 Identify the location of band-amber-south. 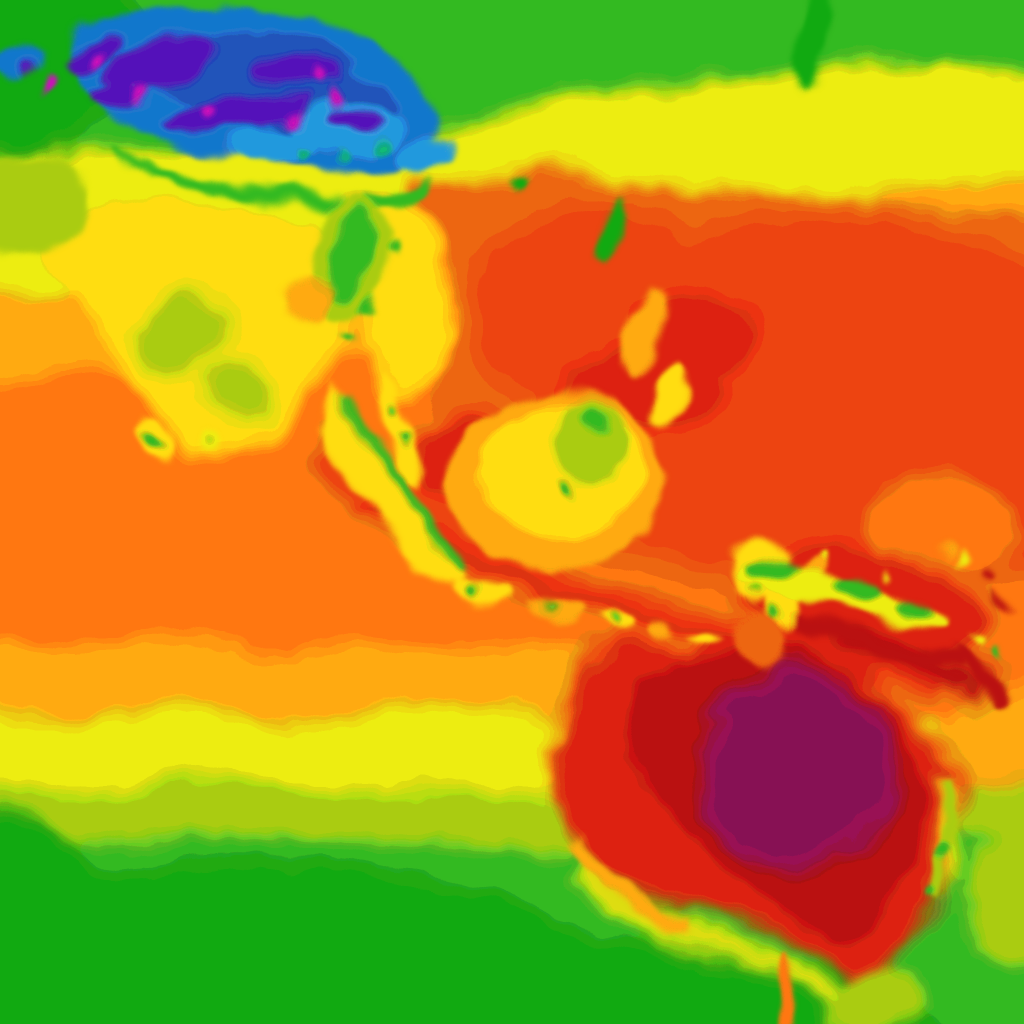
(321, 681).